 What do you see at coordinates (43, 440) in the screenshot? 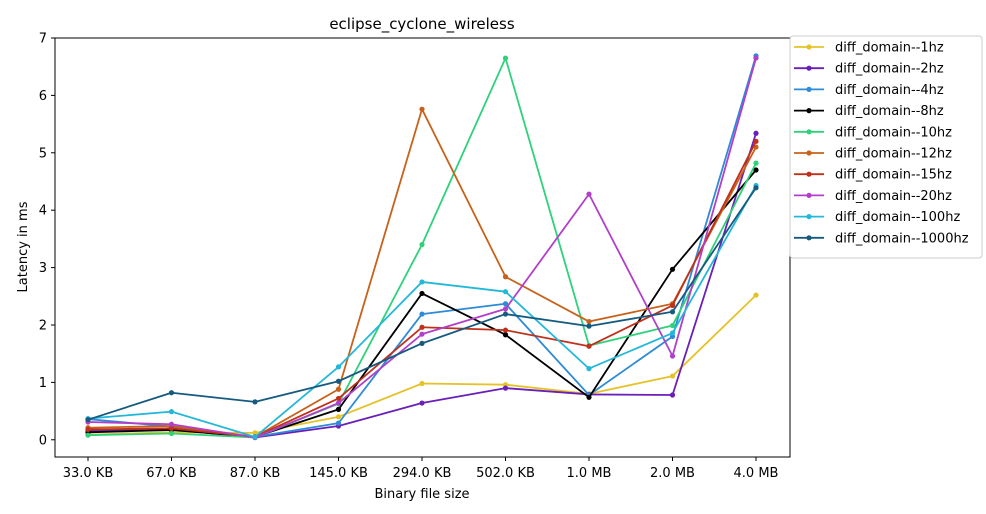
I see `y-tick-label: 0` at bounding box center [43, 440].